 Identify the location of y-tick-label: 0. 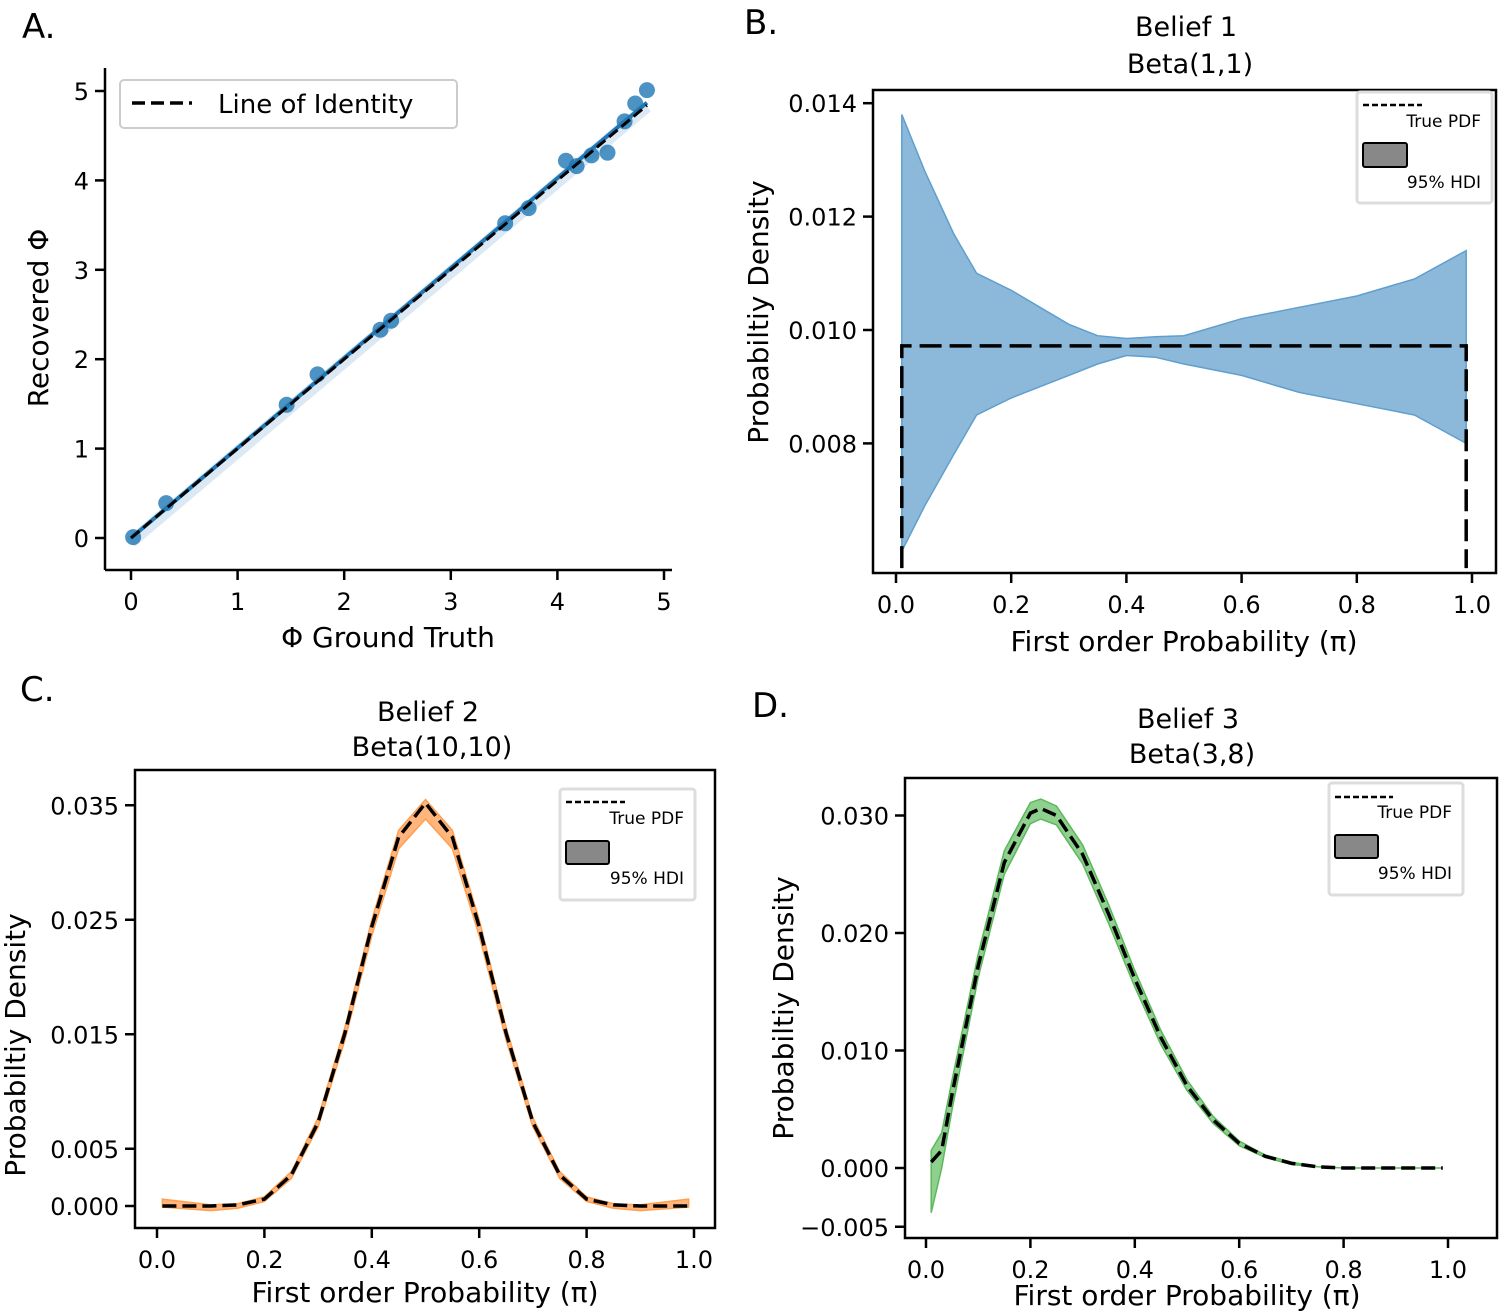
(81, 539).